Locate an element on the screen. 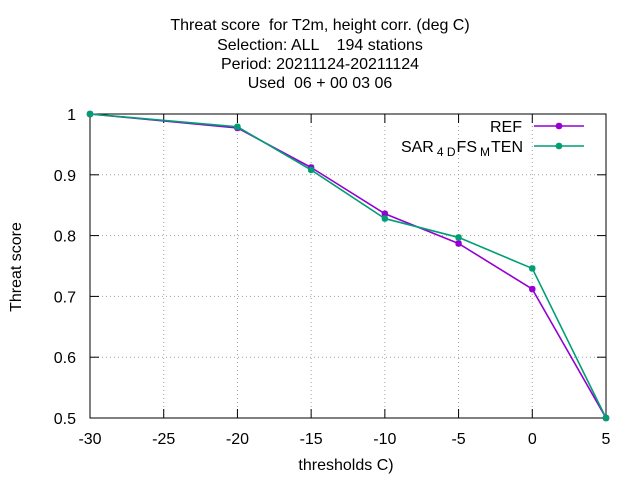 The height and width of the screenshot is (480, 640). x-tick-label: -10 is located at coordinates (384, 439).